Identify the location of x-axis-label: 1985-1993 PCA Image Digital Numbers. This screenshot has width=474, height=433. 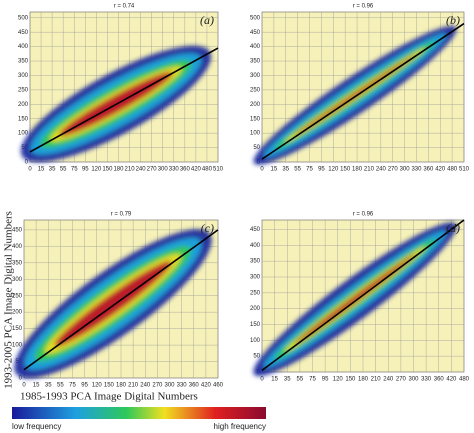
(109, 397).